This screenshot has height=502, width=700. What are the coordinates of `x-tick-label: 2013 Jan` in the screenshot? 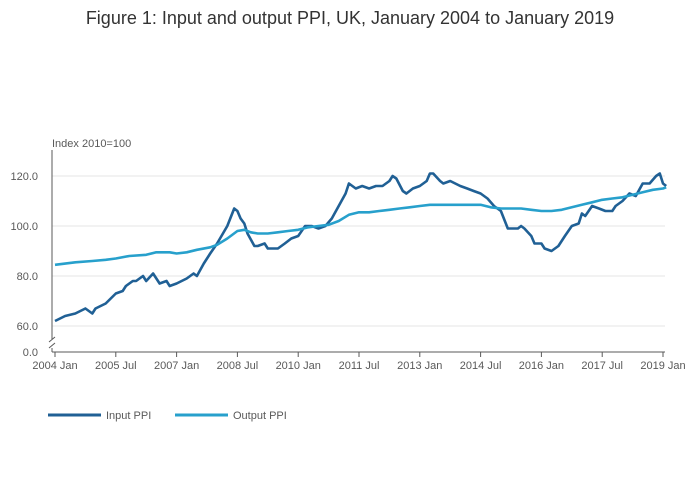 It's located at (419, 366).